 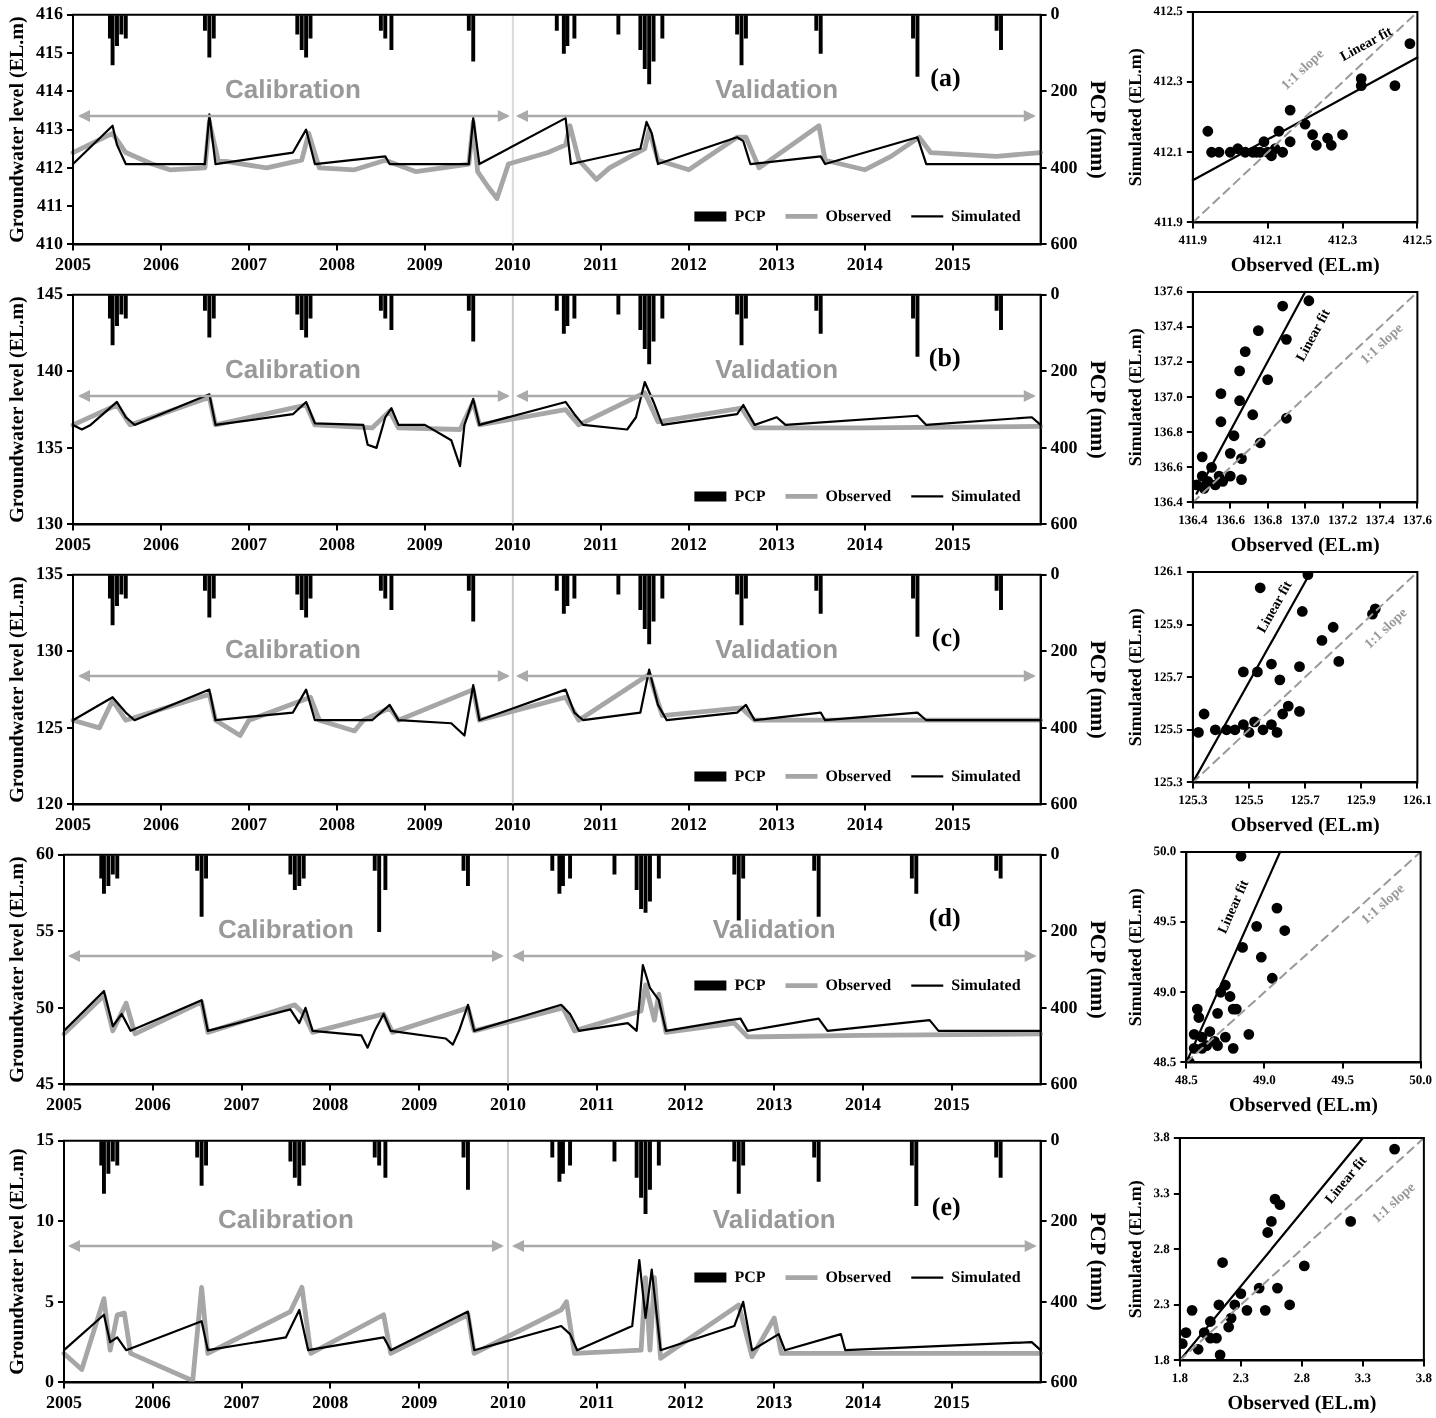 I want to click on y-tick-label: 125, so click(x=50, y=726).